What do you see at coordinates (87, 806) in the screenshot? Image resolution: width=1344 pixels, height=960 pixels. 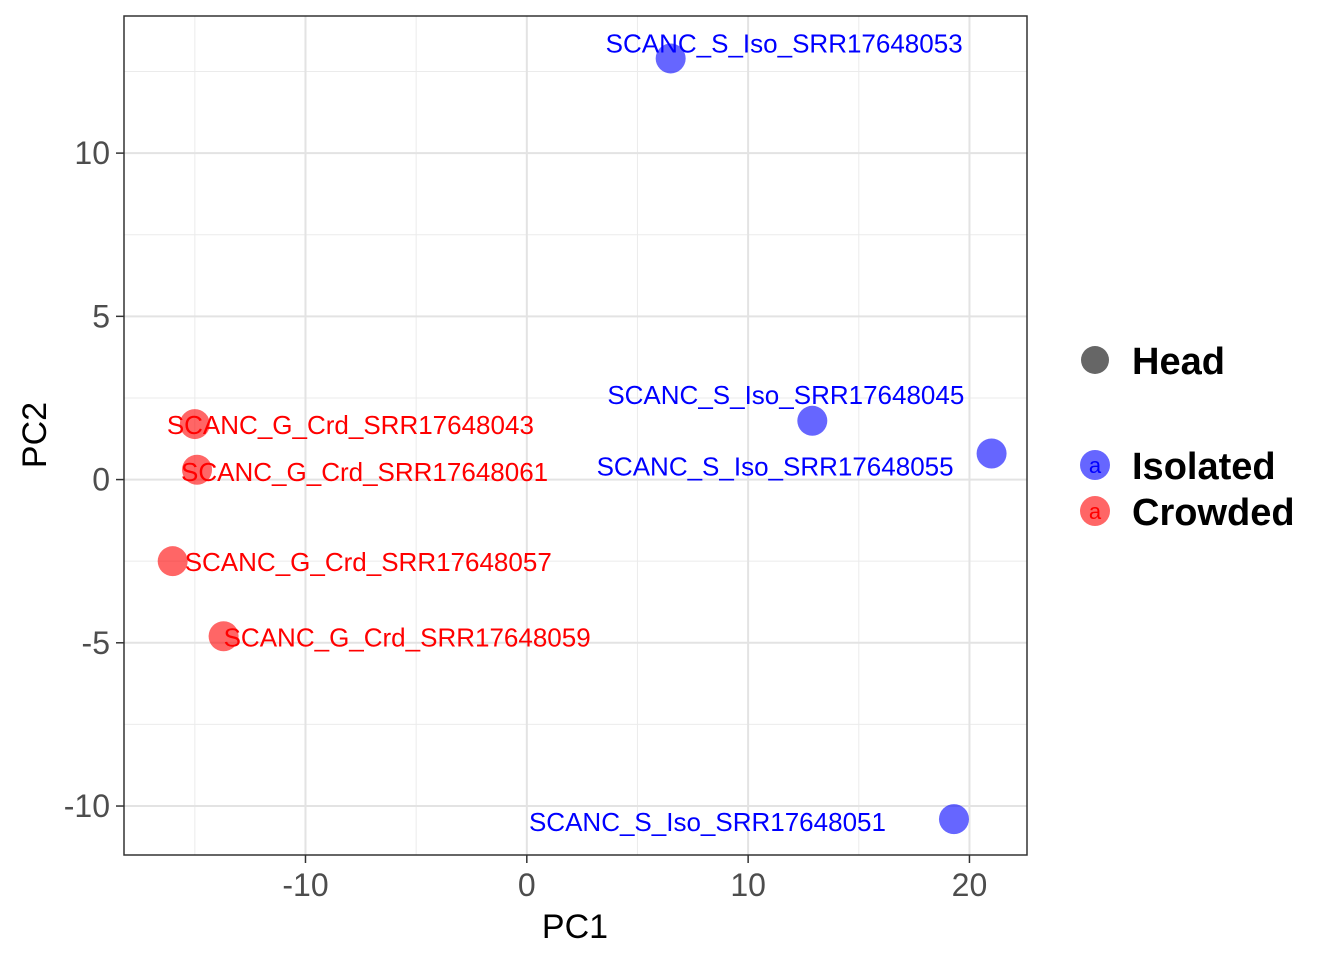 I see `y-tick-label: -10` at bounding box center [87, 806].